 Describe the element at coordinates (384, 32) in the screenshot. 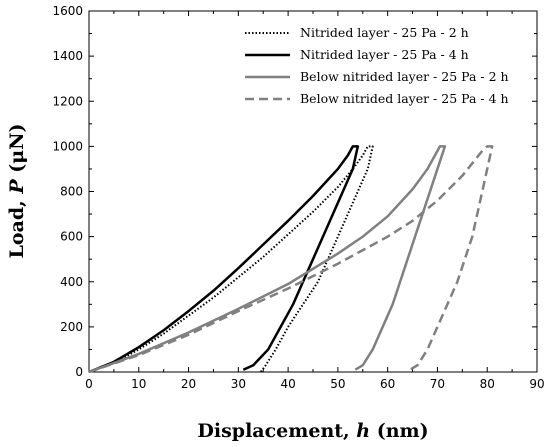

I see `legend-label-1: Nitrided layer - 25 Pa - 2 h` at that location.